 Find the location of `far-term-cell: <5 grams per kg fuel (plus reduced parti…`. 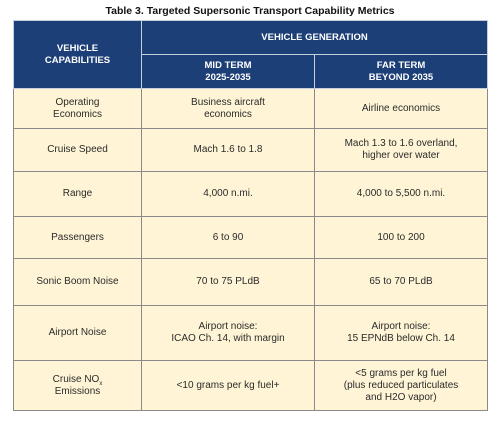

far-term-cell: <5 grams per kg fuel (plus reduced parti… is located at coordinates (401, 385).